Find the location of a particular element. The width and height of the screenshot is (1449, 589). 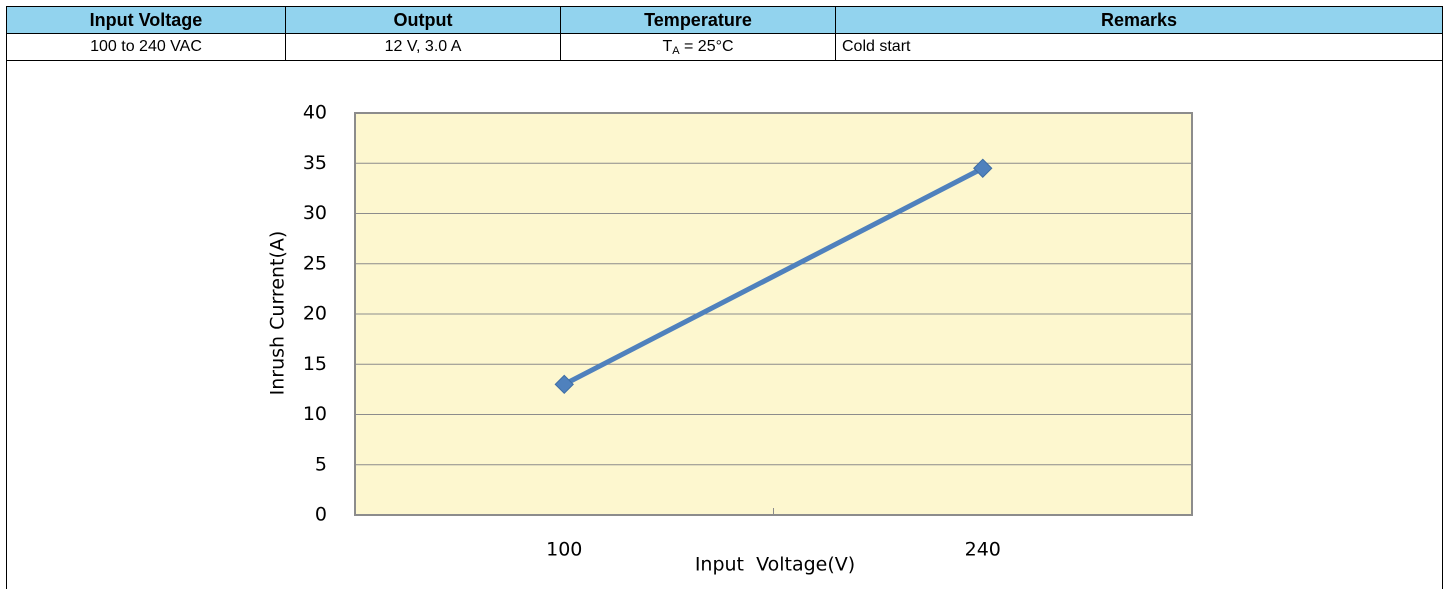

cell: TA = 25°C is located at coordinates (698, 47).